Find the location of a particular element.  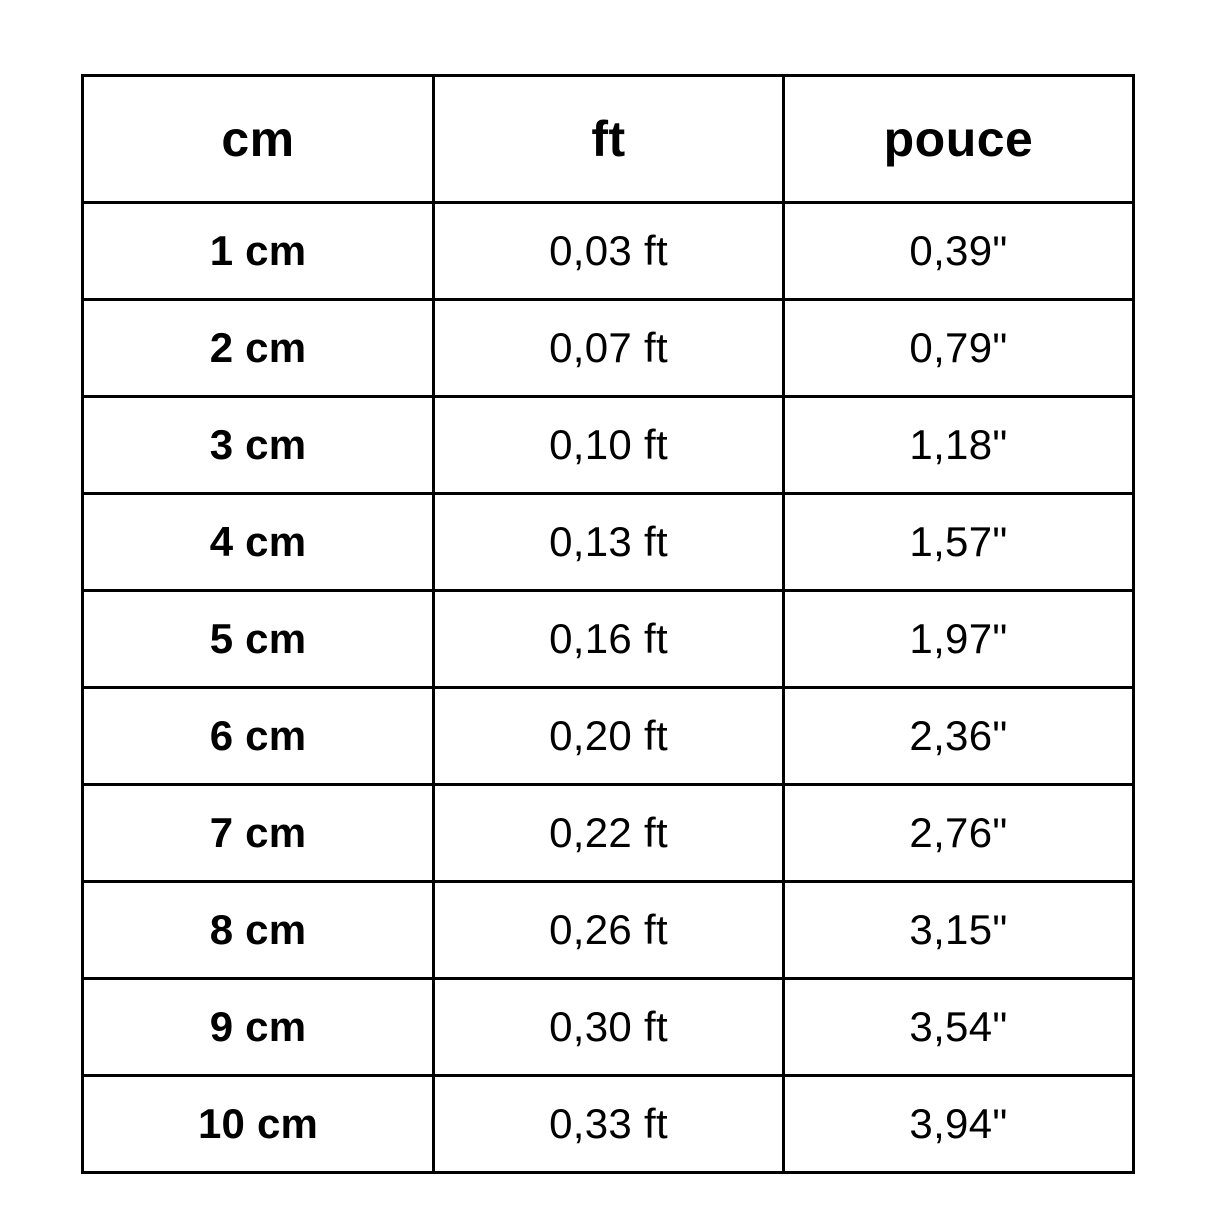

table-row: 5 cm 0,16 ft 1,97" is located at coordinates (608, 639).